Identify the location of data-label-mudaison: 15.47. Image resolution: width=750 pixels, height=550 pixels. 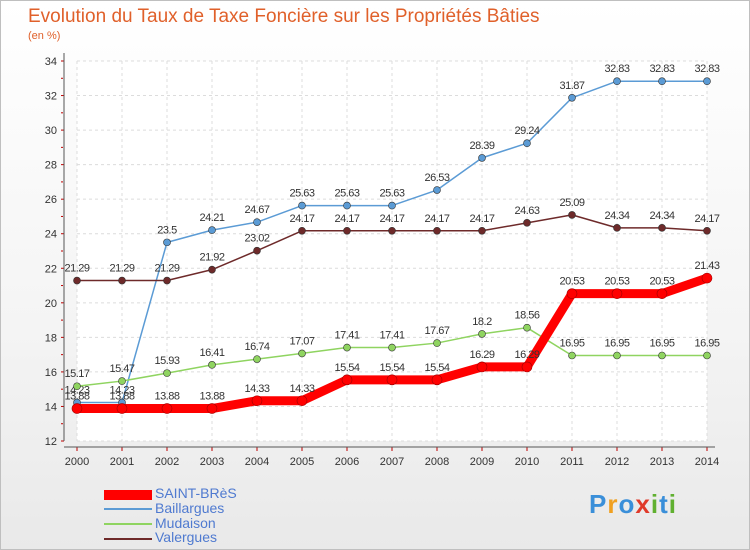
(121, 369).